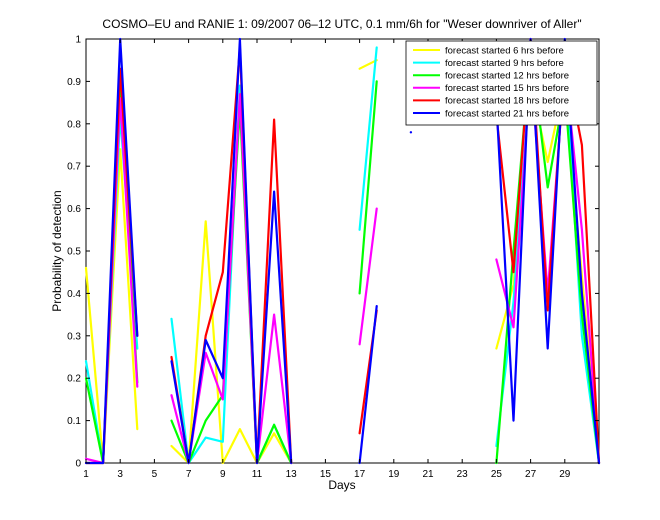 The height and width of the screenshot is (520, 660). Describe the element at coordinates (78, 464) in the screenshot. I see `y-tick-label: 0` at that location.